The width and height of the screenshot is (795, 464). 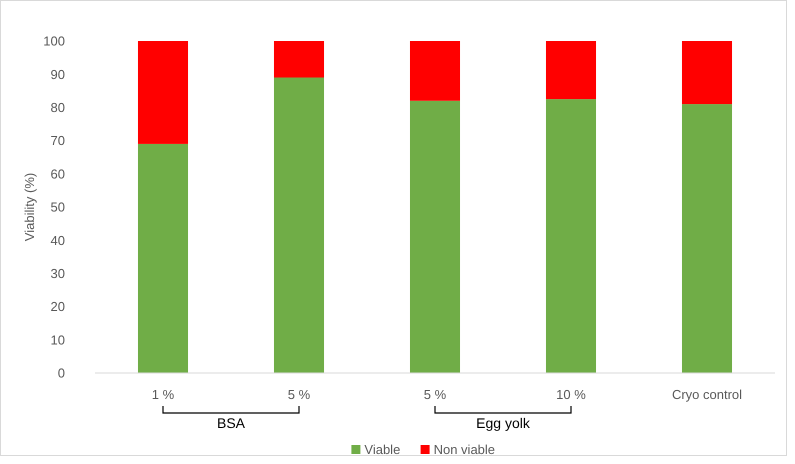 What do you see at coordinates (707, 394) in the screenshot?
I see `x-tick-label: Cryo control` at bounding box center [707, 394].